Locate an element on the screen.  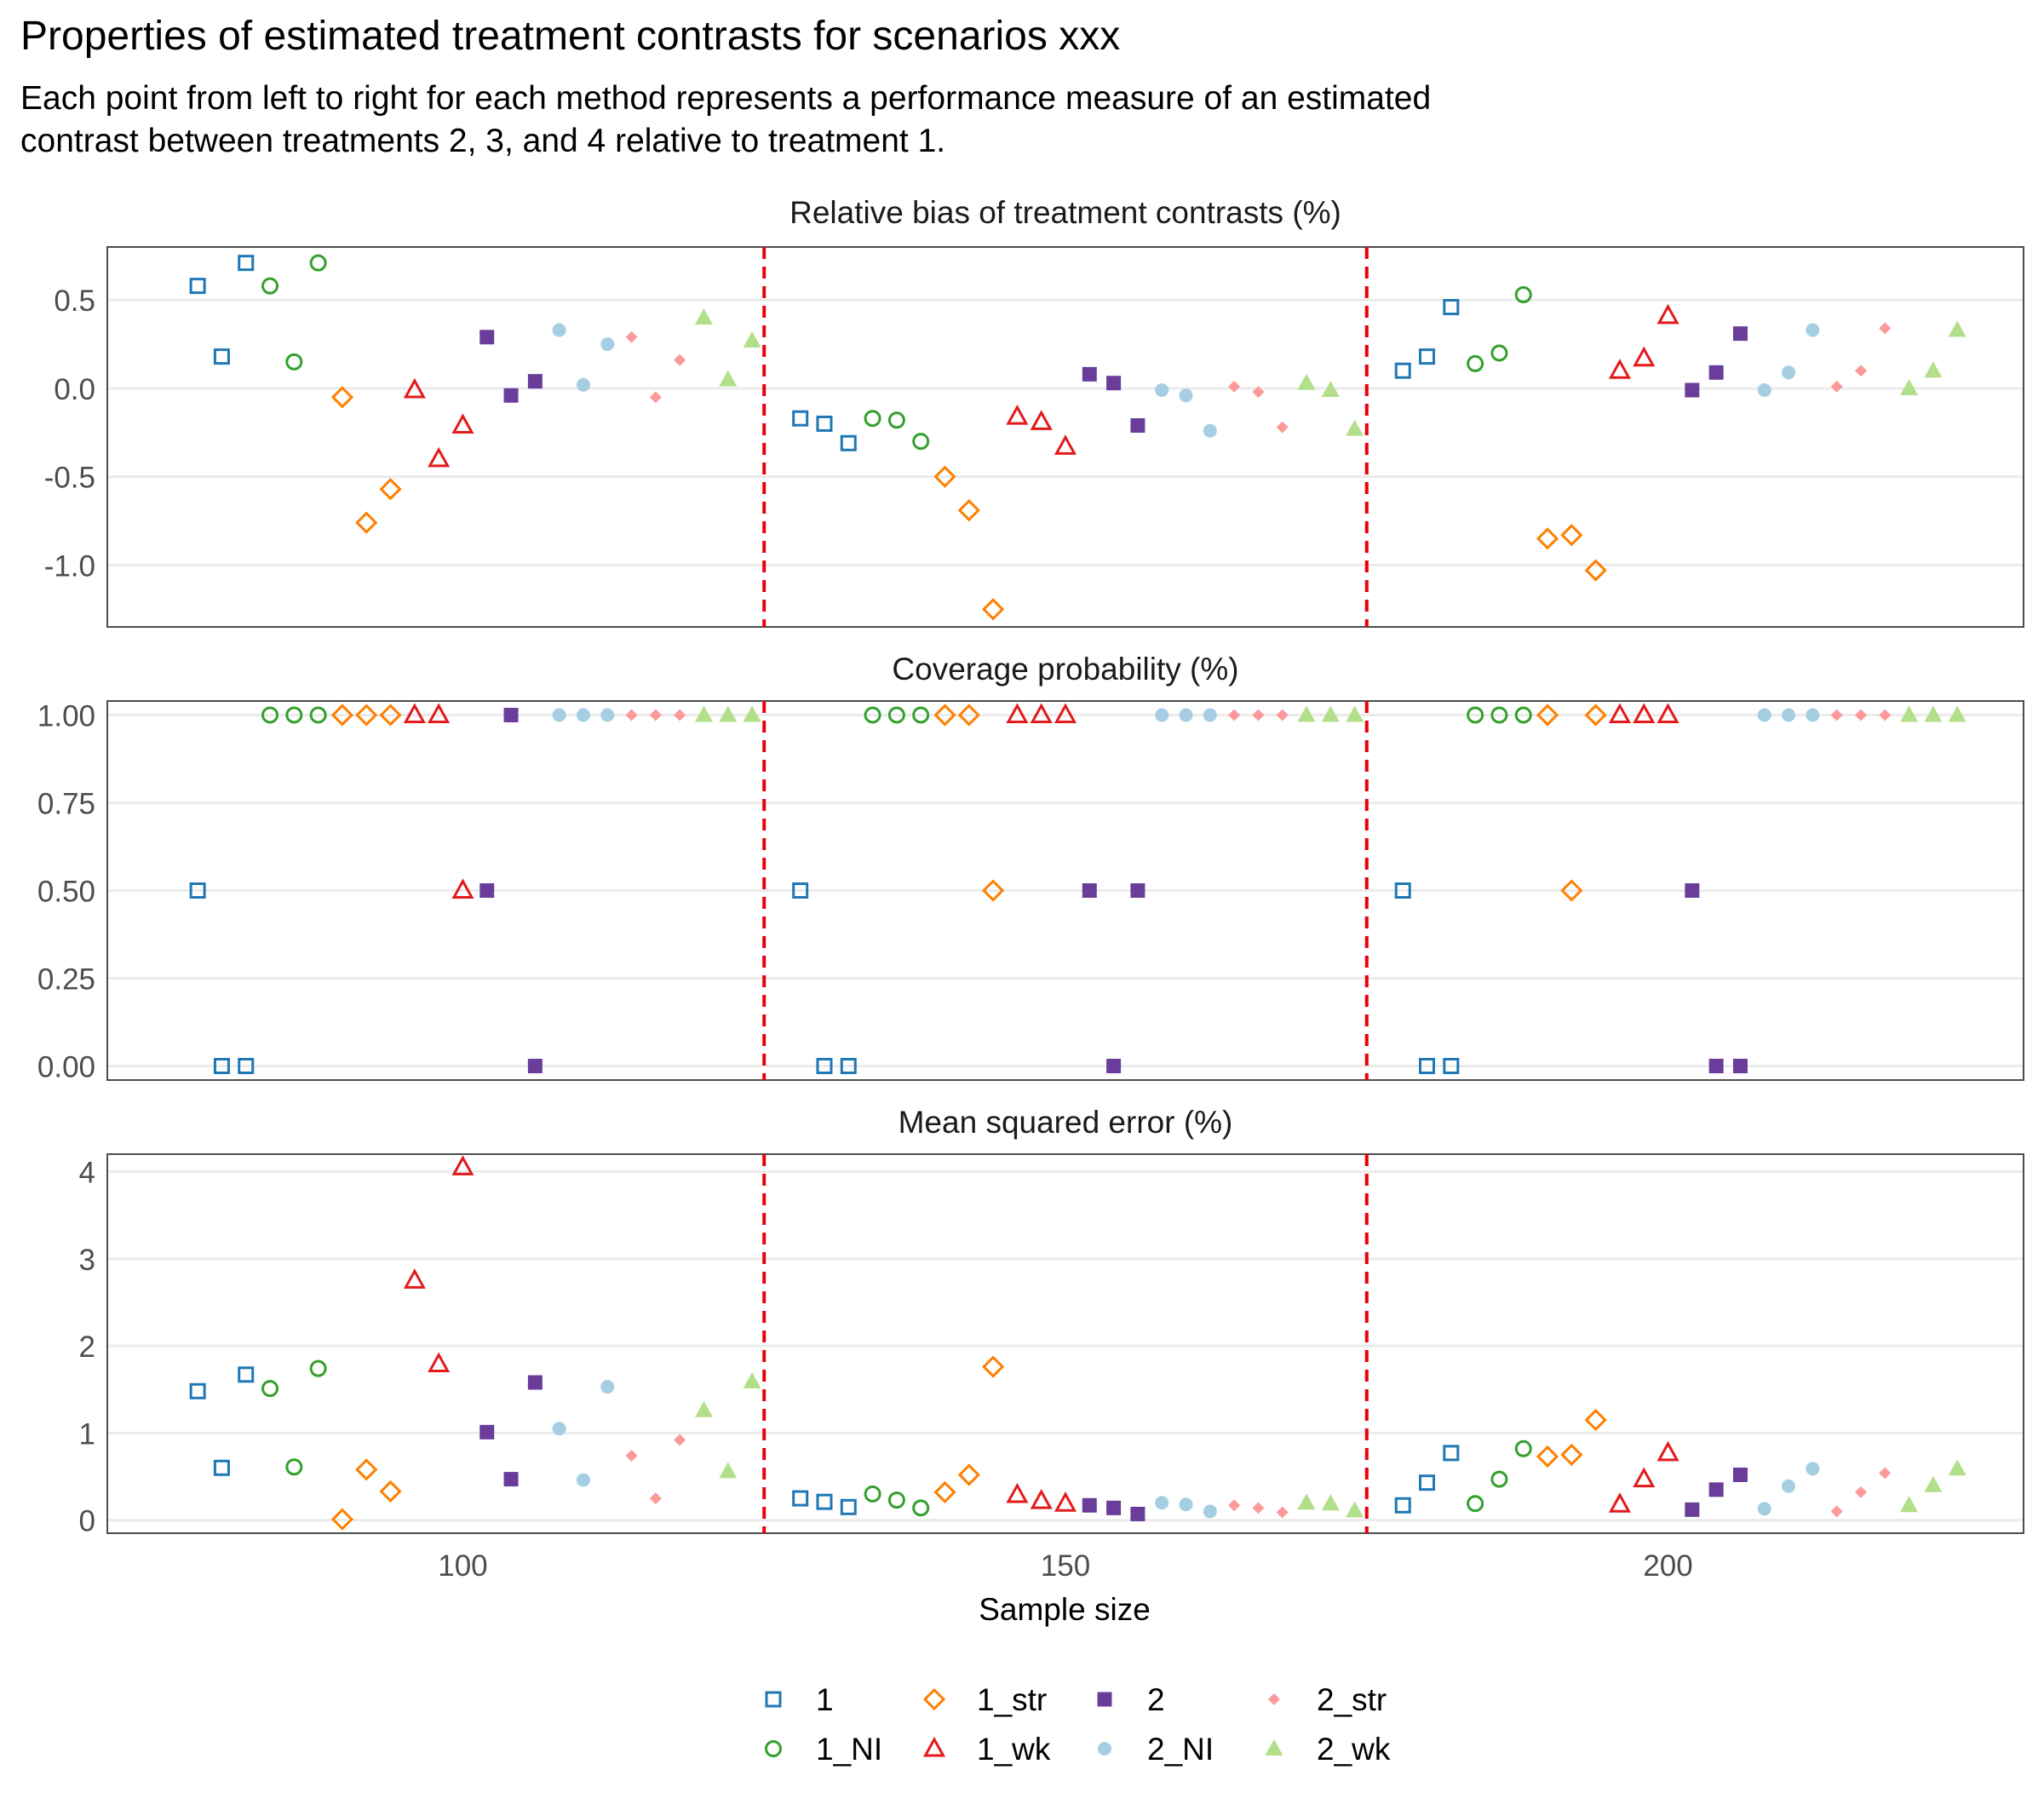
legend-item-2_wk: 2_wk is located at coordinates (1328, 1750).